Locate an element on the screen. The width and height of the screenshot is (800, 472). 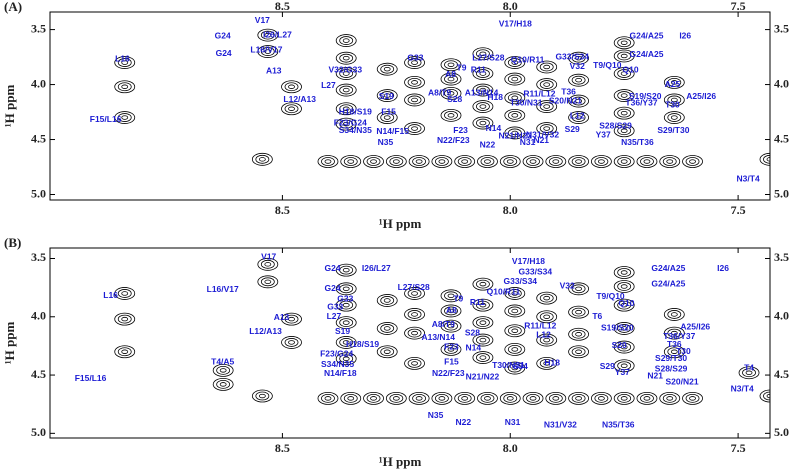
peak-label: L16 is located at coordinates (110, 295).